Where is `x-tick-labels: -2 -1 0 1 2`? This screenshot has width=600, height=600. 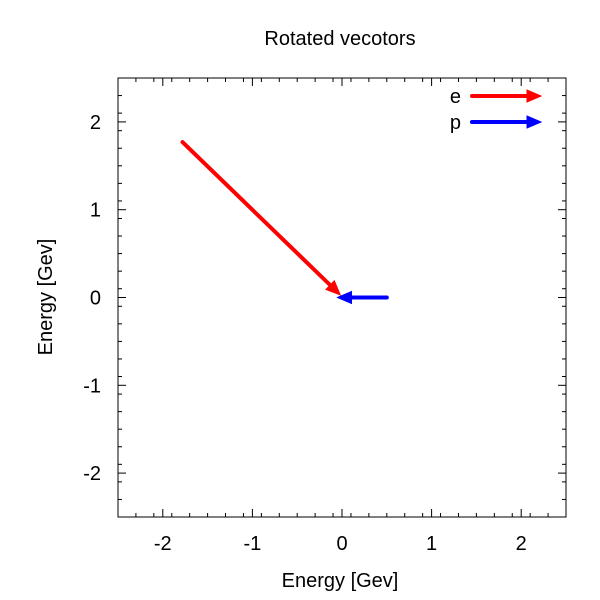
x-tick-labels: -2 -1 0 1 2 is located at coordinates (340, 544).